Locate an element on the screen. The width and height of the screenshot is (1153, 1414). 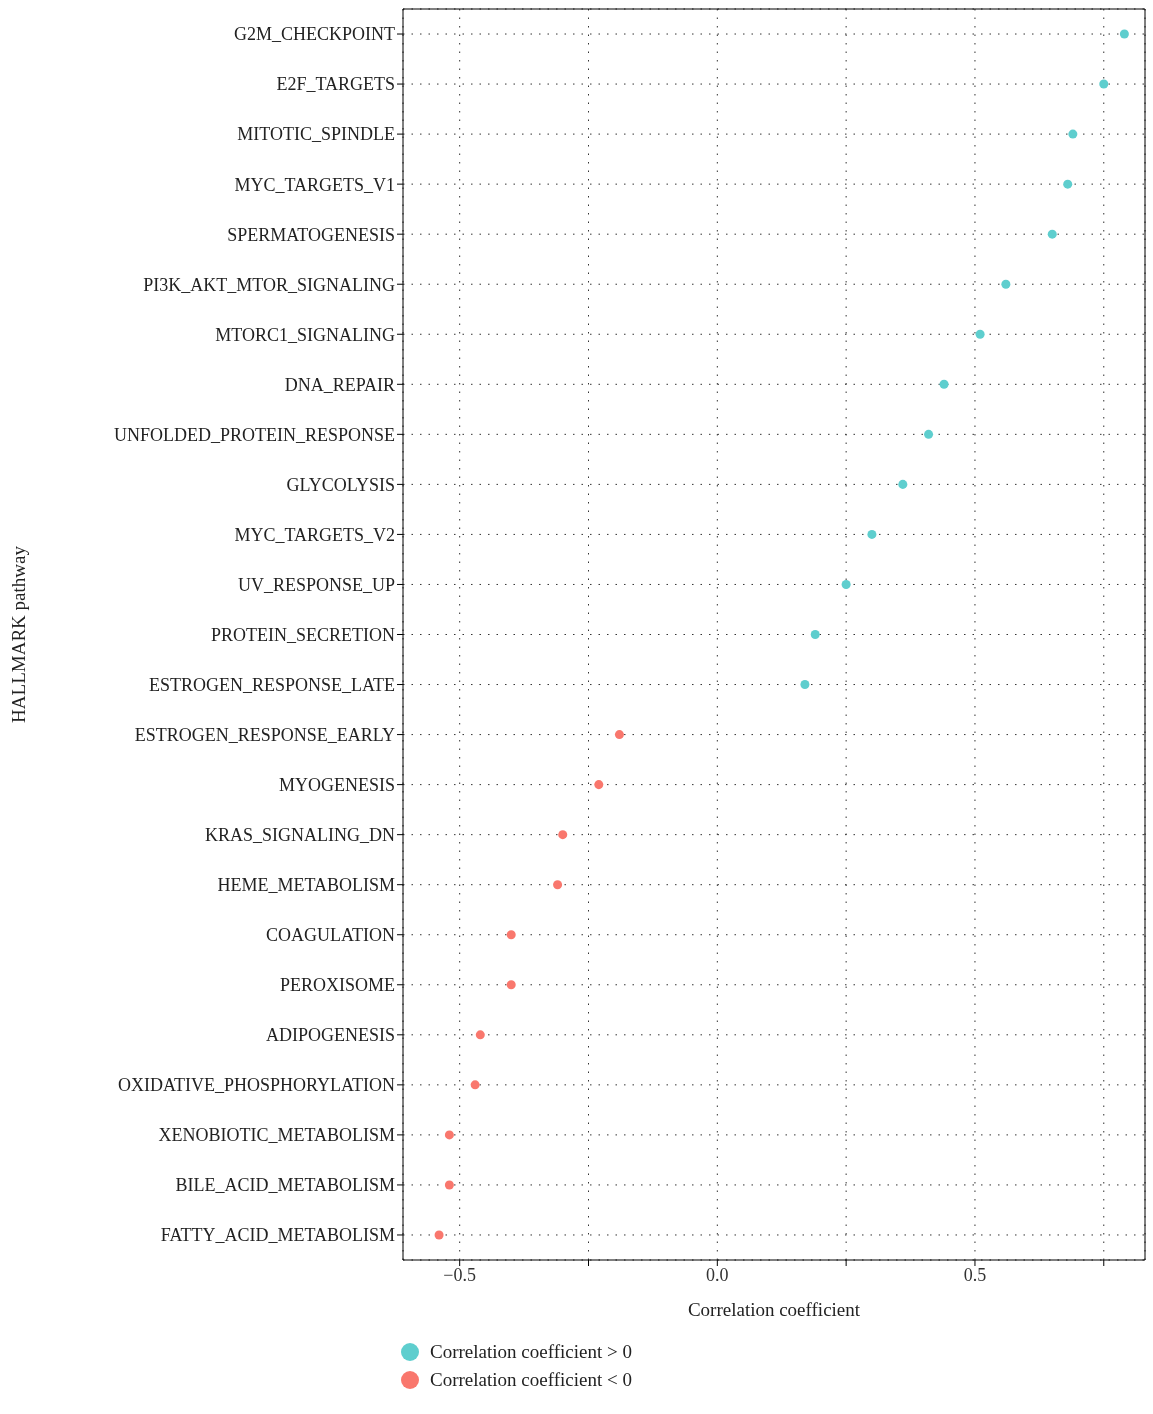
y-tick-label: MYC_TARGETS_V2 is located at coordinates (314, 534).